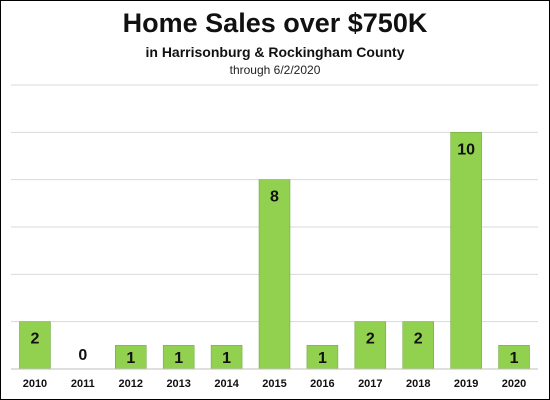 The image size is (550, 400). What do you see at coordinates (466, 384) in the screenshot?
I see `x-tick-2019: 2019` at bounding box center [466, 384].